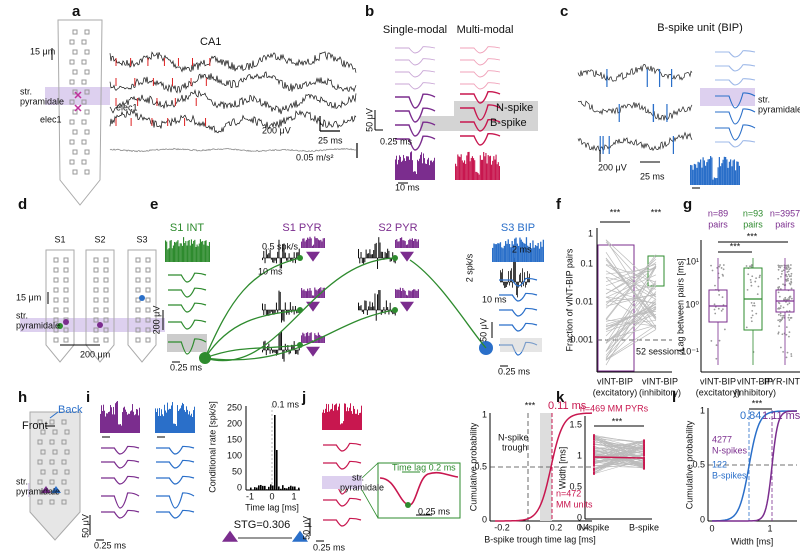 Image resolution: width=800 pixels, height=553 pixels. What do you see at coordinates (543, 467) in the screenshot?
I see `cumulative-curve` at bounding box center [543, 467].